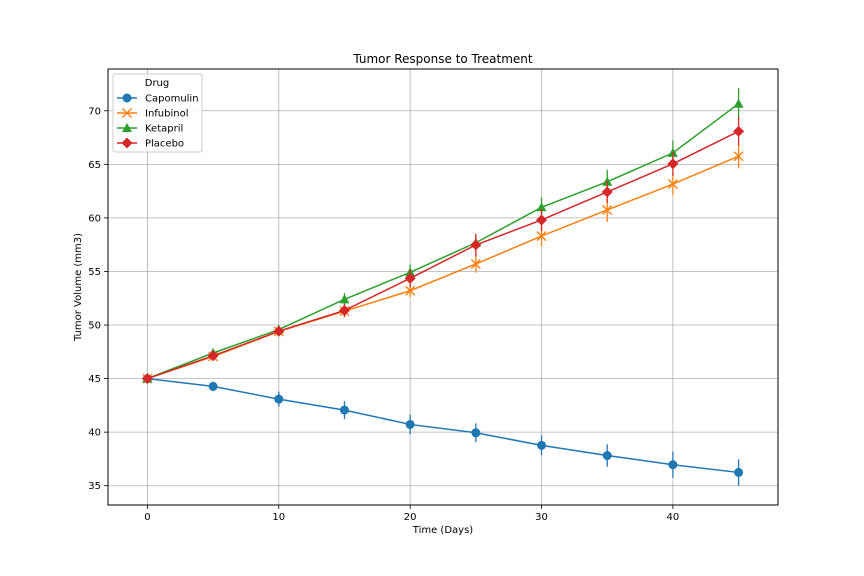 The width and height of the screenshot is (864, 576). What do you see at coordinates (94, 218) in the screenshot?
I see `y-tick-label: 60` at bounding box center [94, 218].